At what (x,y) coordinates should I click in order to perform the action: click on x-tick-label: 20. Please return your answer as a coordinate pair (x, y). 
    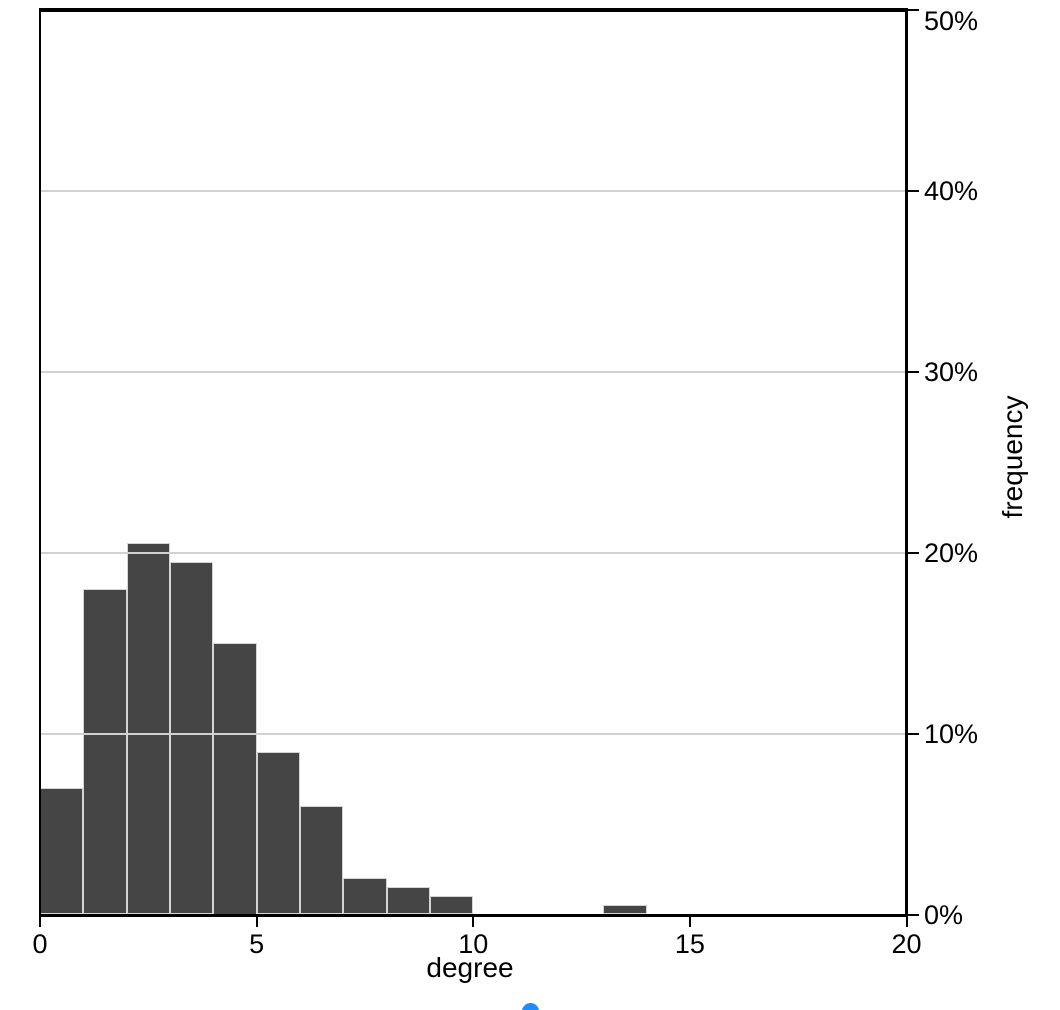
    Looking at the image, I should click on (906, 944).